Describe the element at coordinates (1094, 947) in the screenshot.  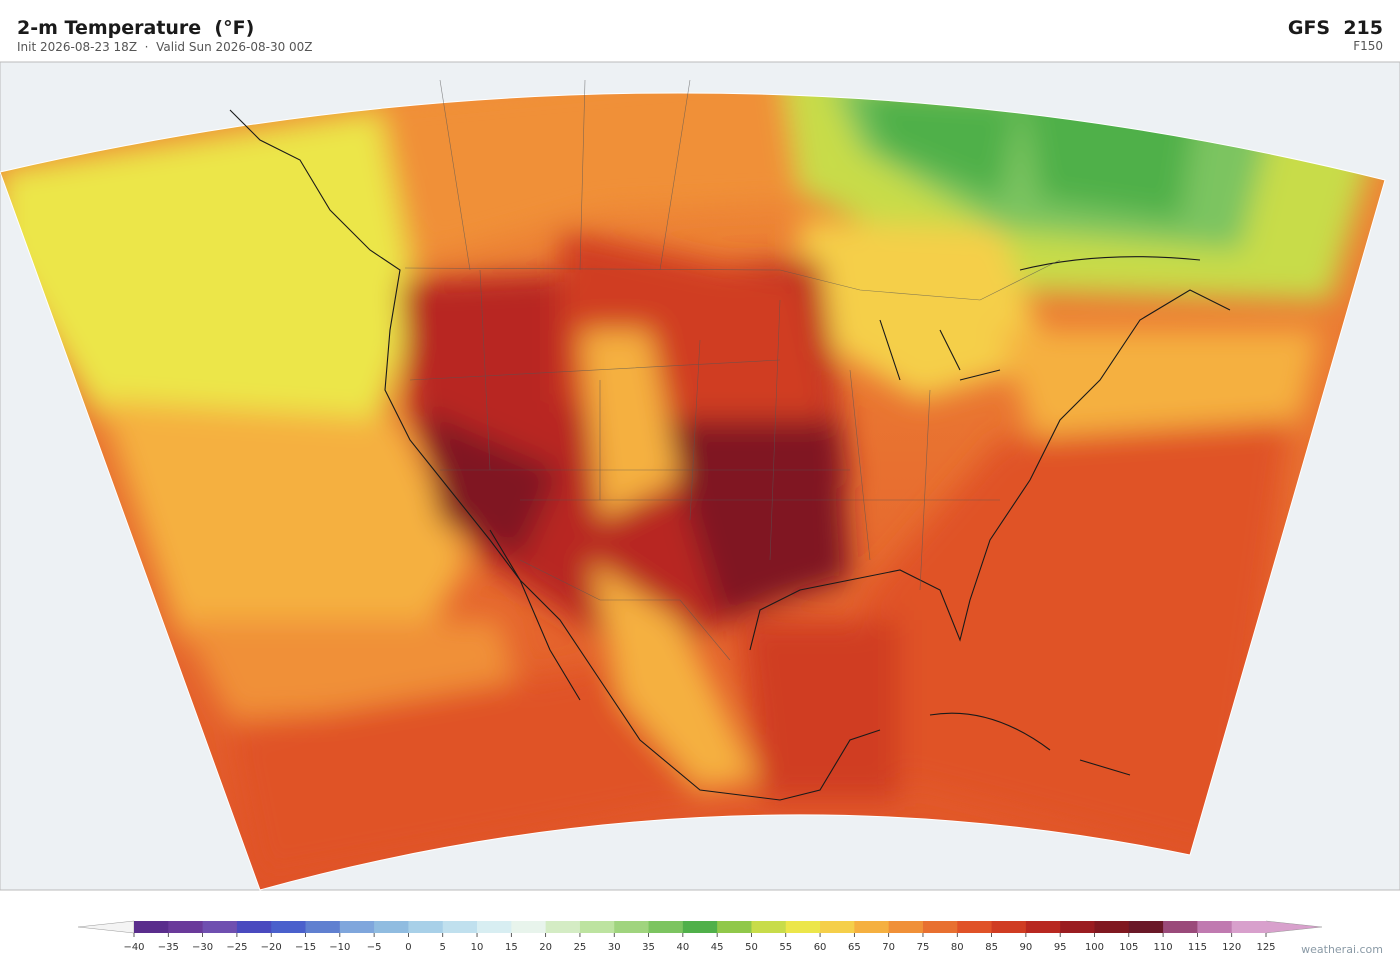
I see `tick-label: 100` at that location.